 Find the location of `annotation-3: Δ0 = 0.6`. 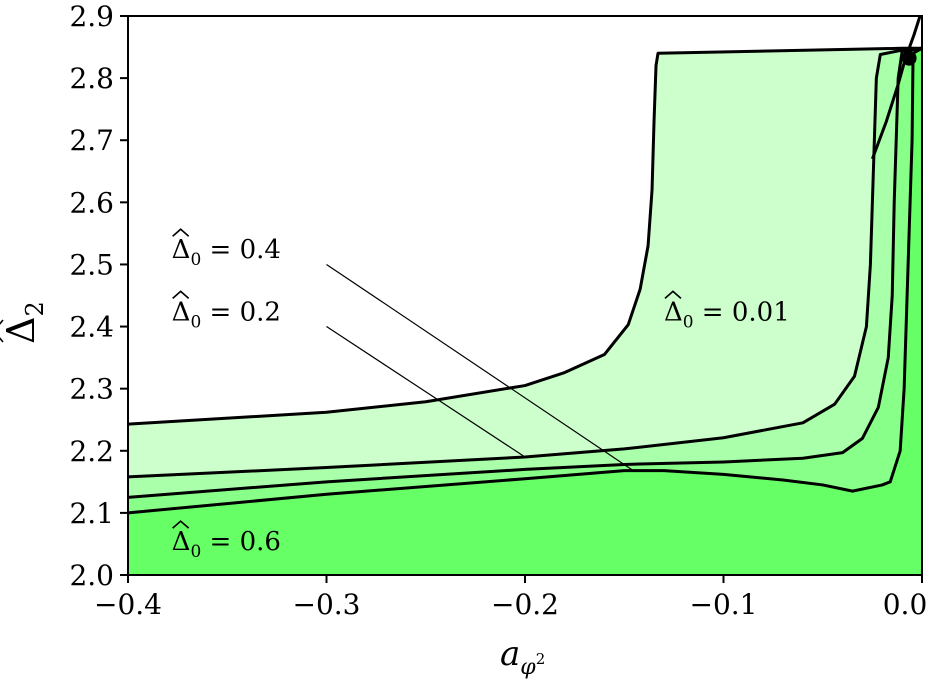

annotation-3: Δ0 = 0.6 is located at coordinates (226, 541).